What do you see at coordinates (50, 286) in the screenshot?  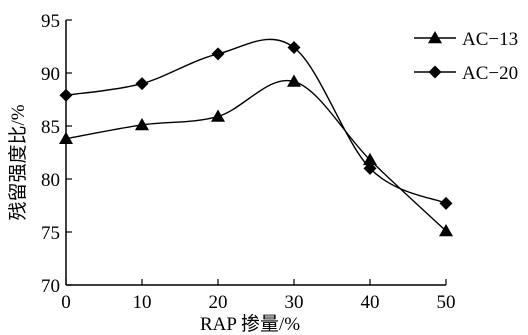 I see `y-tick-label: 70` at bounding box center [50, 286].